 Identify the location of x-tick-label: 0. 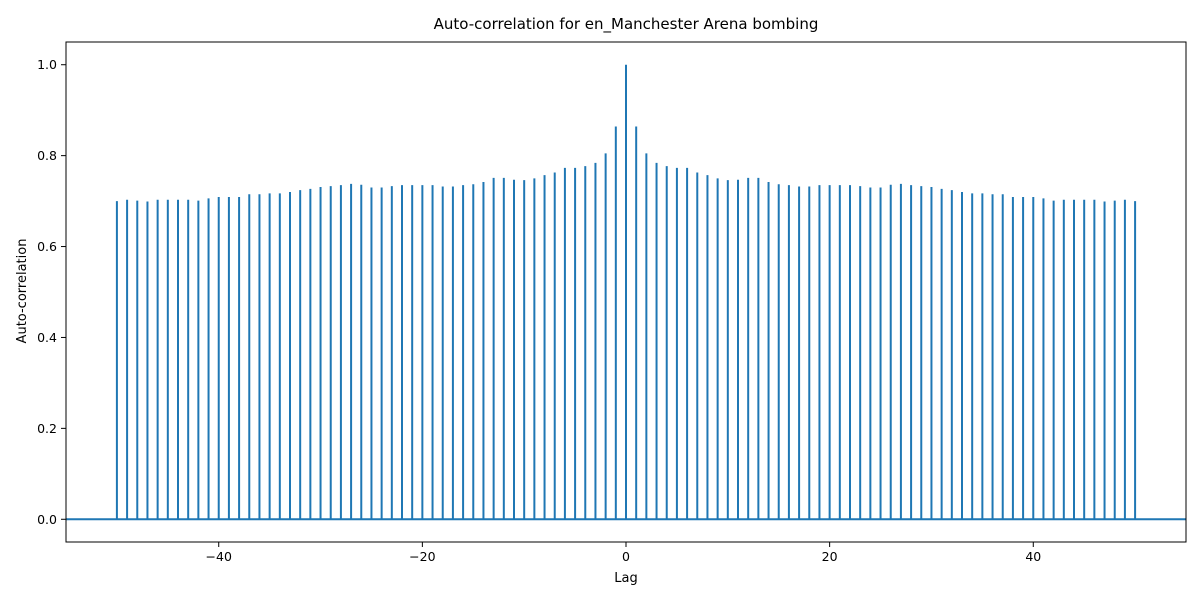
(626, 556).